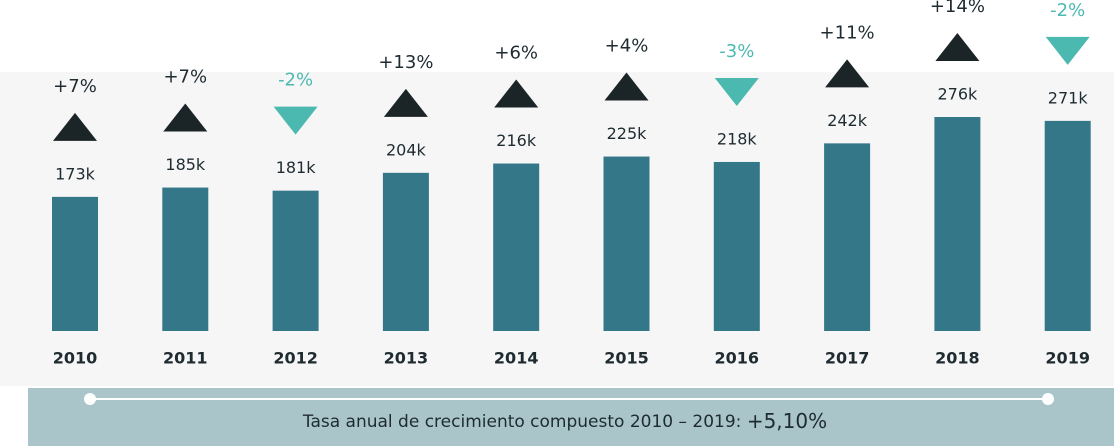 This screenshot has width=1114, height=446. Describe the element at coordinates (957, 94) in the screenshot. I see `value-label: 276k` at that location.